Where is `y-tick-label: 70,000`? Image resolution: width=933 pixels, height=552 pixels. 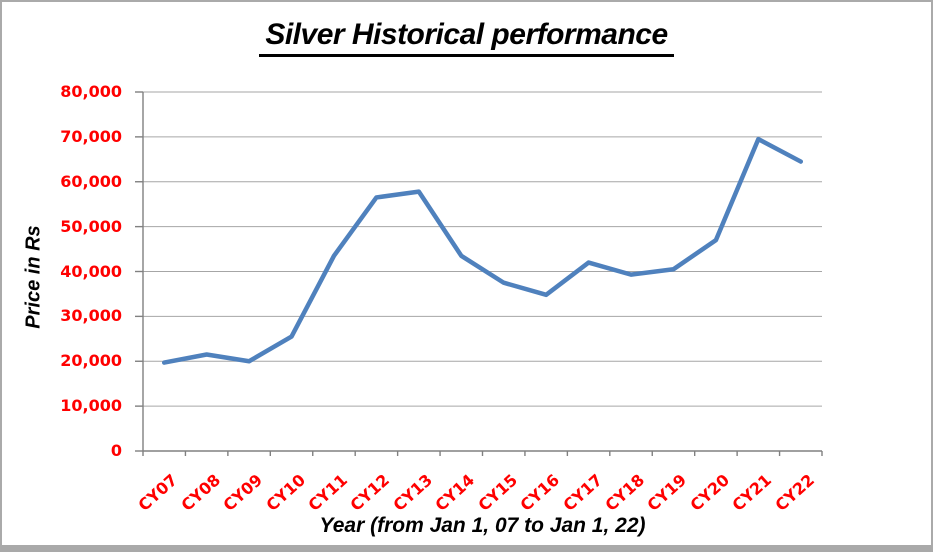 y-tick-label: 70,000 is located at coordinates (91, 136).